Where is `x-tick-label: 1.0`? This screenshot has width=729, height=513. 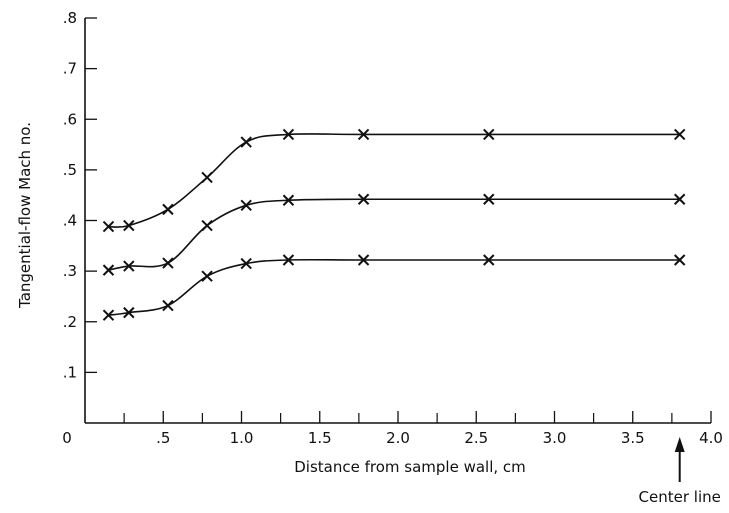
x-tick-label: 1.0 is located at coordinates (242, 438).